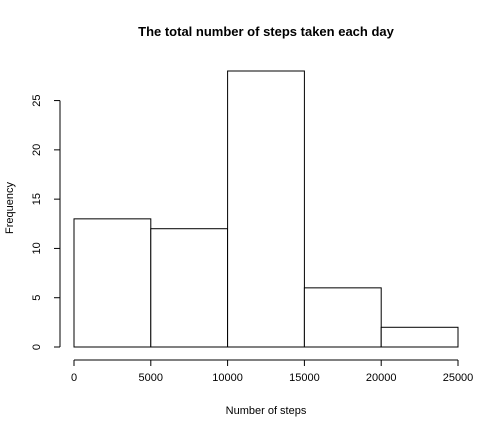  Describe the element at coordinates (266, 411) in the screenshot. I see `x-axis-label: Number of steps` at that location.